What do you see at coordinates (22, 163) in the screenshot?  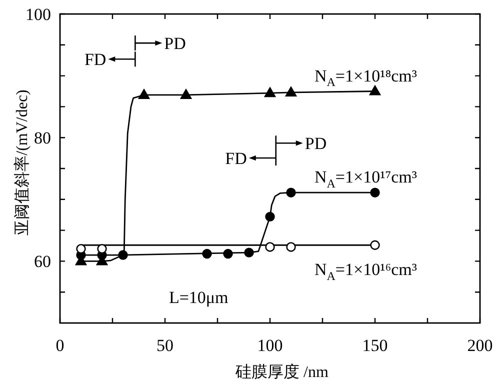 I see `y-axis-title: 亚阈值斜率/(mV/dec)` at bounding box center [22, 163].